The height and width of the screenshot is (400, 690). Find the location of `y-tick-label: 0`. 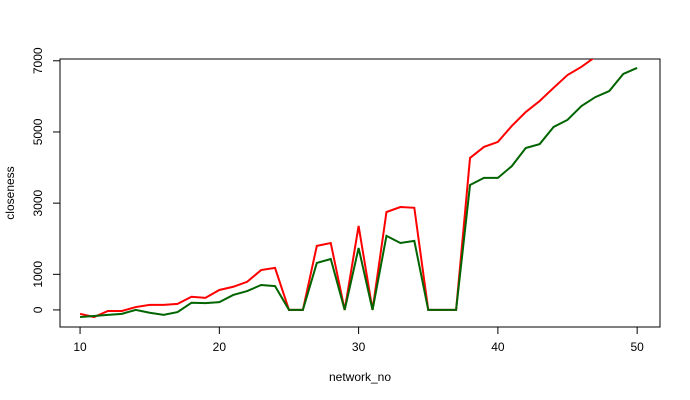

y-tick-label: 0 is located at coordinates (38, 309).